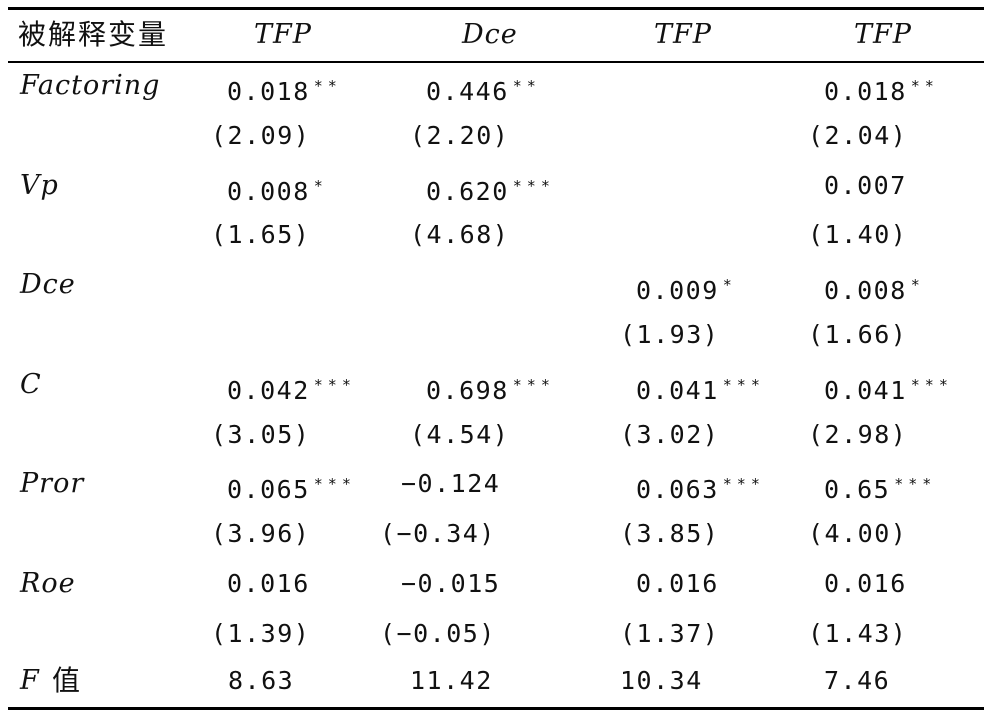 The width and height of the screenshot is (992, 720). What do you see at coordinates (31, 384) in the screenshot?
I see `row-label: C` at bounding box center [31, 384].